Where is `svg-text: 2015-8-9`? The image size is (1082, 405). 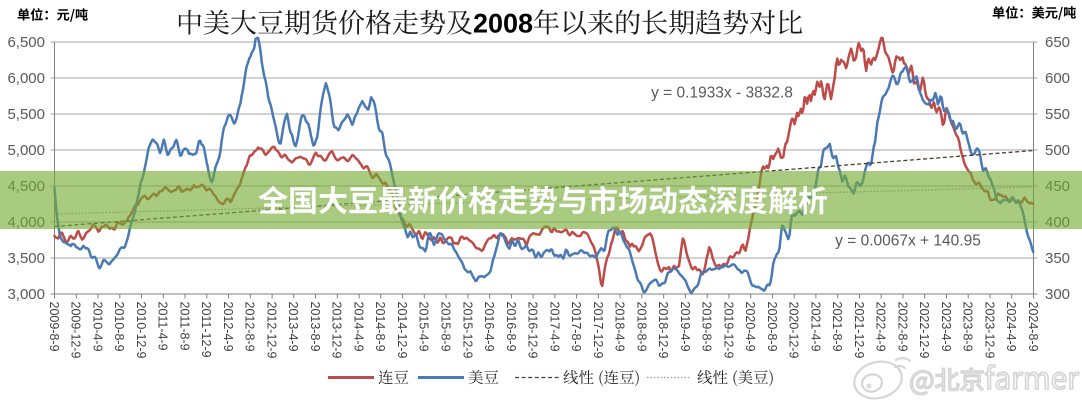 svg-text: 2015-8-9 is located at coordinates (446, 327).